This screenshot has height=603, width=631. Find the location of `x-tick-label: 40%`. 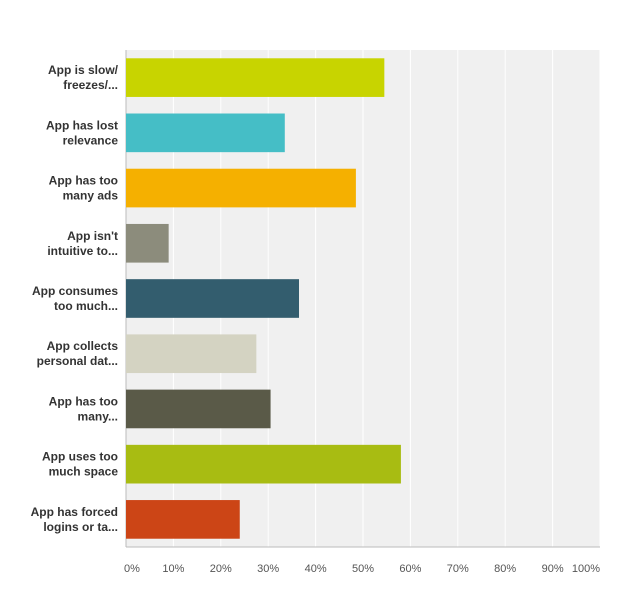

x-tick-label: 40% is located at coordinates (316, 569).